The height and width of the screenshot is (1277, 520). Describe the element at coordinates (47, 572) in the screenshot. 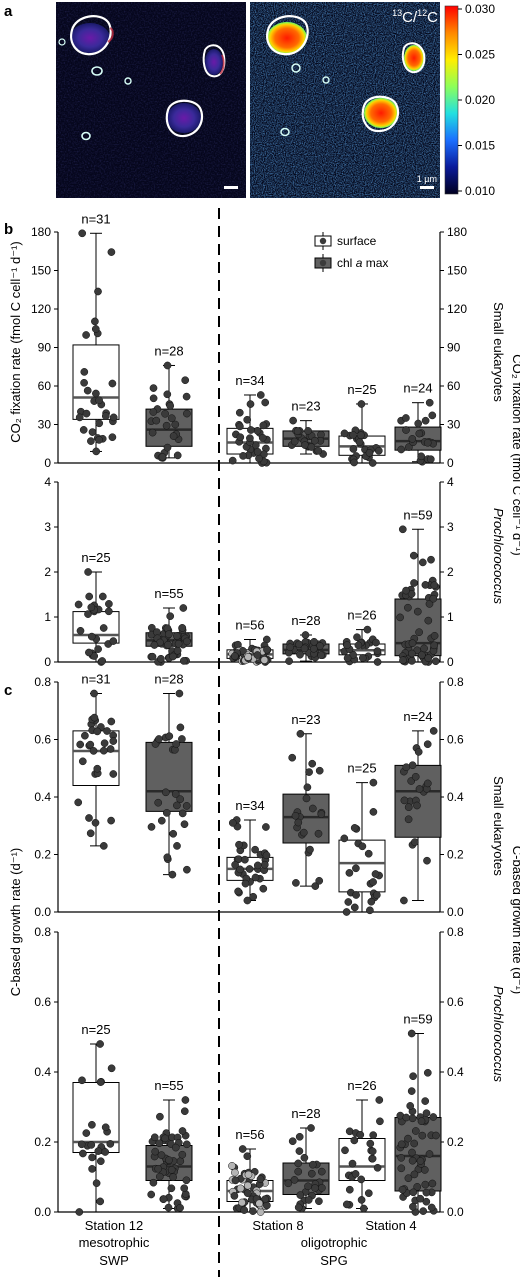

I see `y-tick-label-left: 2` at that location.